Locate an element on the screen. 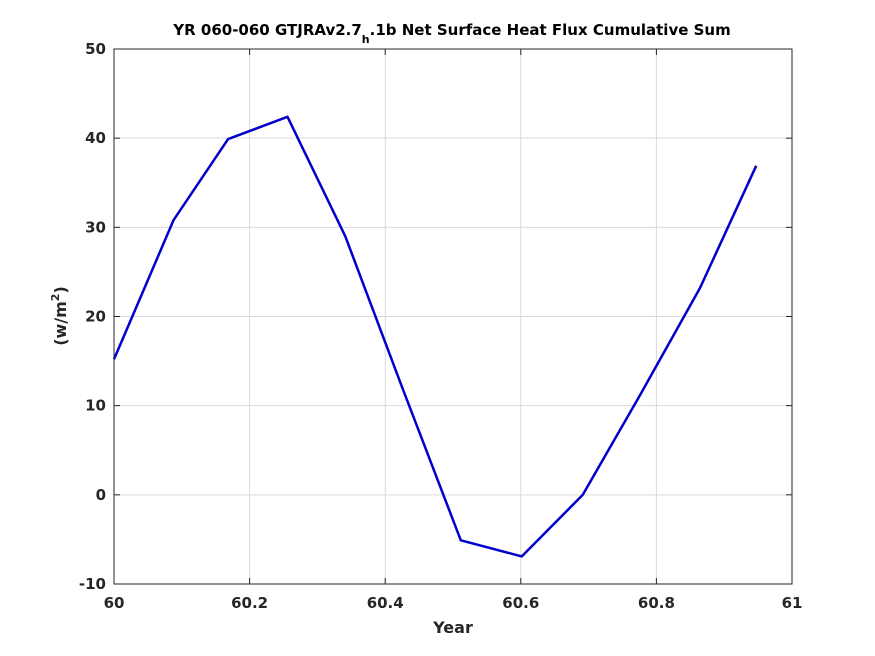 Image resolution: width=875 pixels, height=656 pixels. y-tick-label: 10 is located at coordinates (95, 406).